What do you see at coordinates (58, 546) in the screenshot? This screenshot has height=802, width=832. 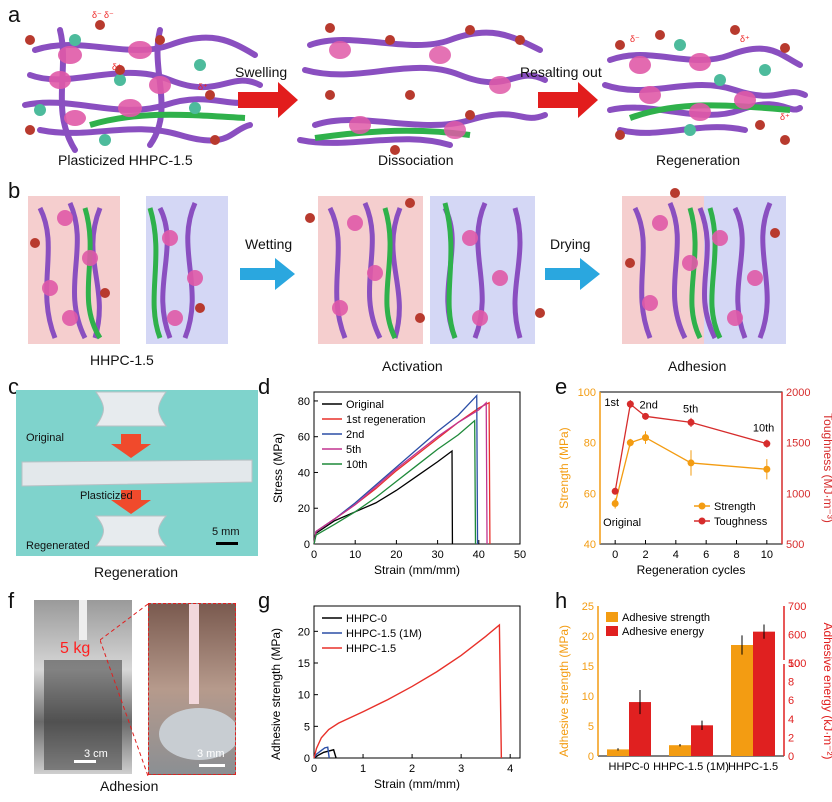 I see `label-regenerated: Regenerated` at bounding box center [58, 546].